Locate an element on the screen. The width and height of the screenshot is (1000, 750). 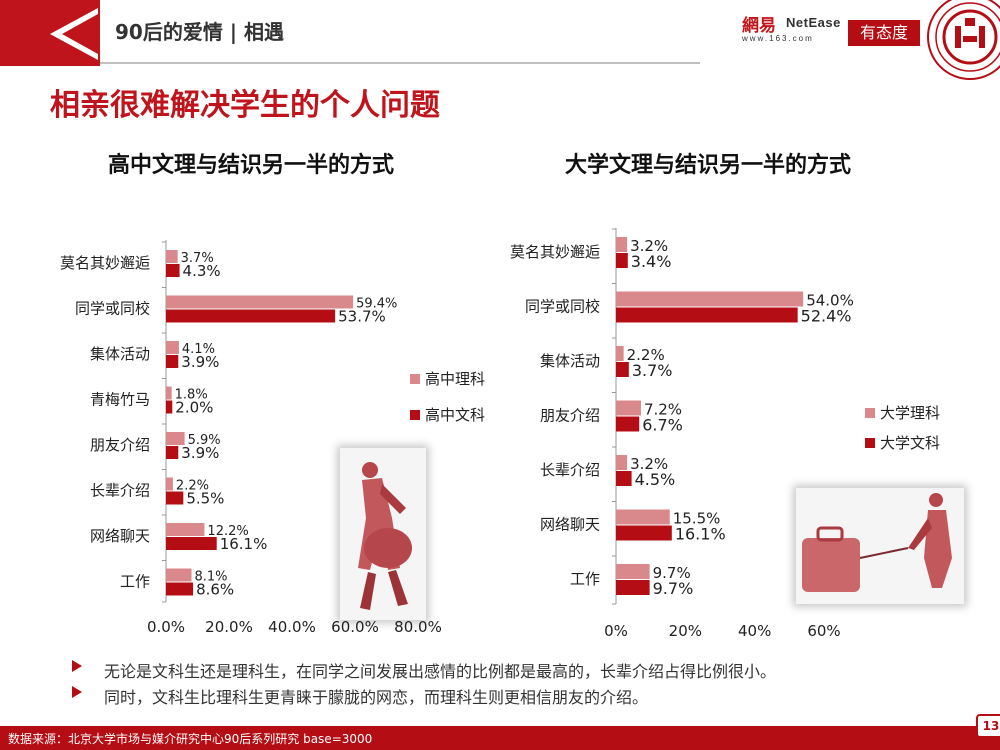
netease-logo-url: www.163.com is located at coordinates (778, 38).